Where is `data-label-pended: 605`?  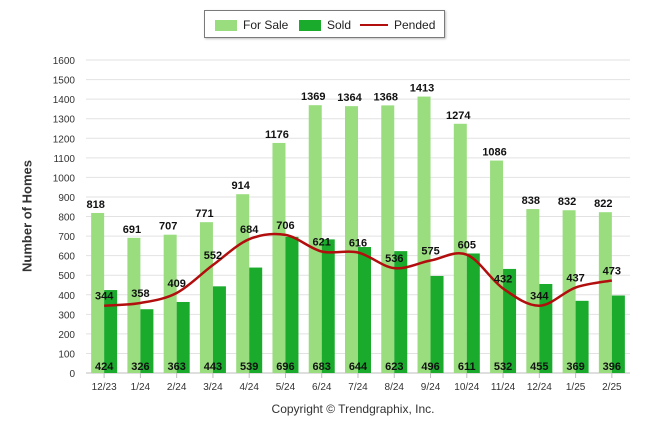 data-label-pended: 605 is located at coordinates (467, 246).